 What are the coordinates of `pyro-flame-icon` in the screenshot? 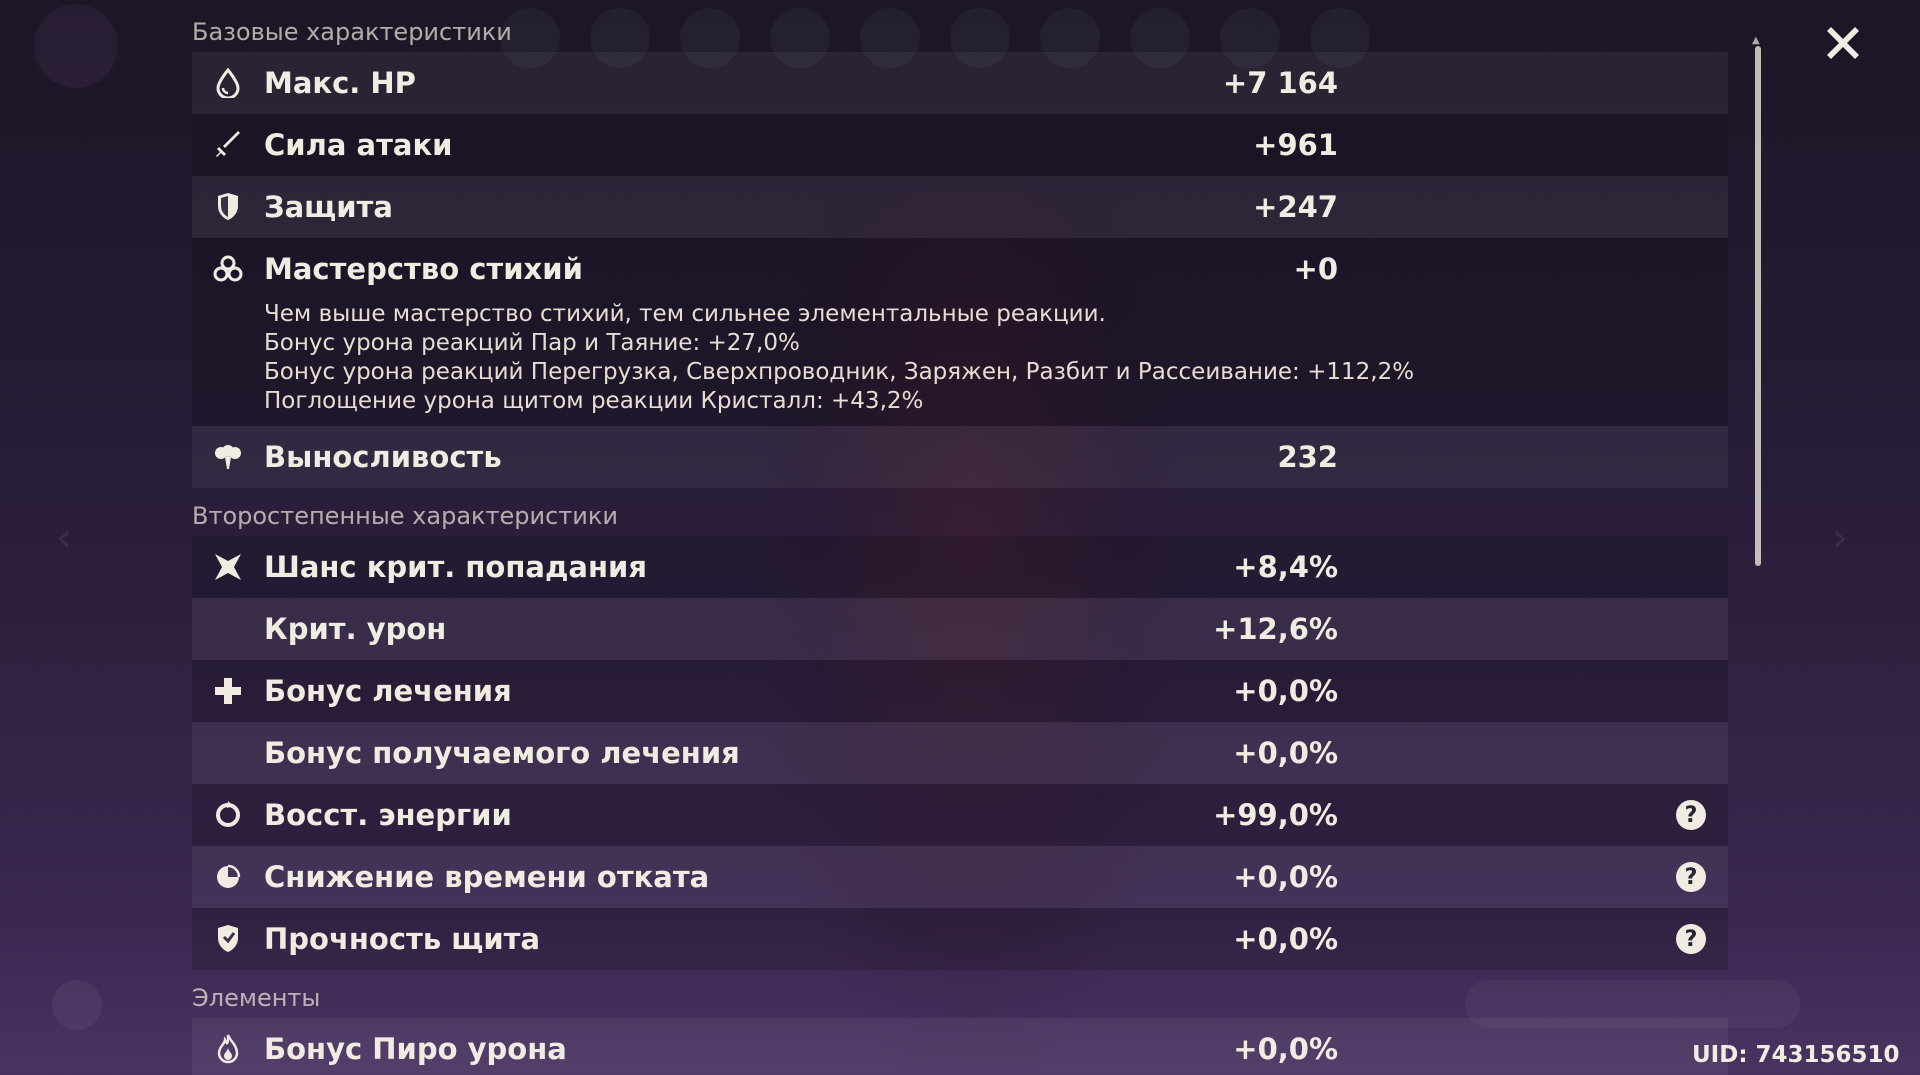 It's located at (228, 1049).